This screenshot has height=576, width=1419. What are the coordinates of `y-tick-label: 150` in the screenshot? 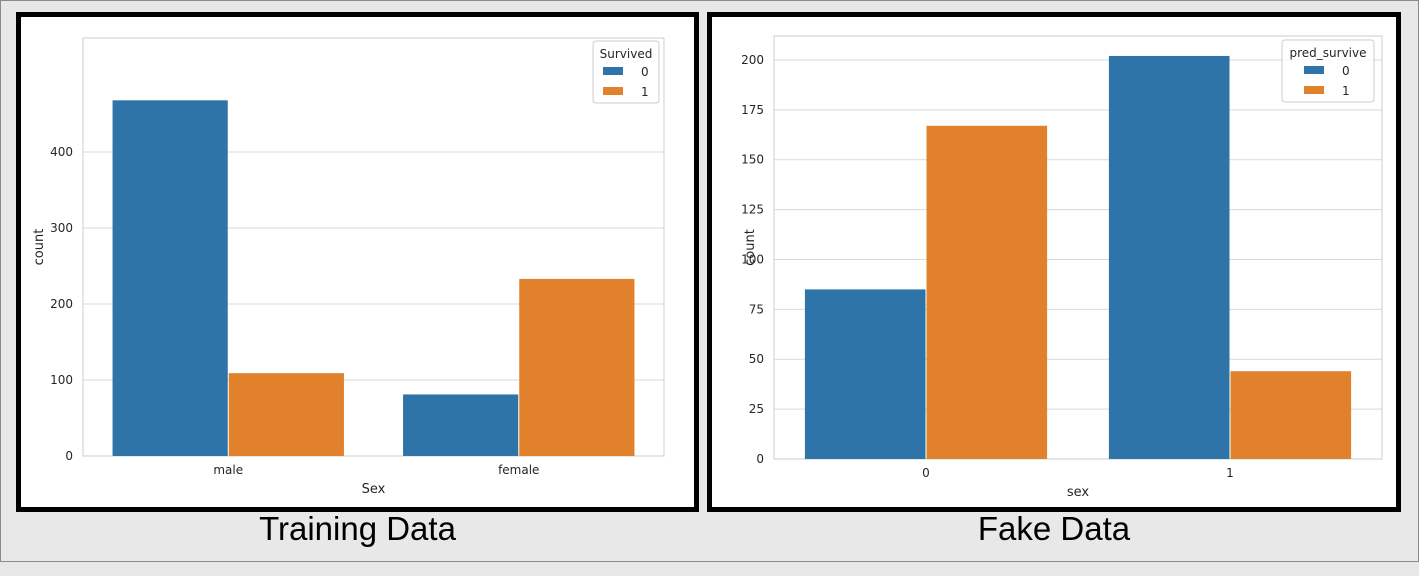 It's located at (752, 160).